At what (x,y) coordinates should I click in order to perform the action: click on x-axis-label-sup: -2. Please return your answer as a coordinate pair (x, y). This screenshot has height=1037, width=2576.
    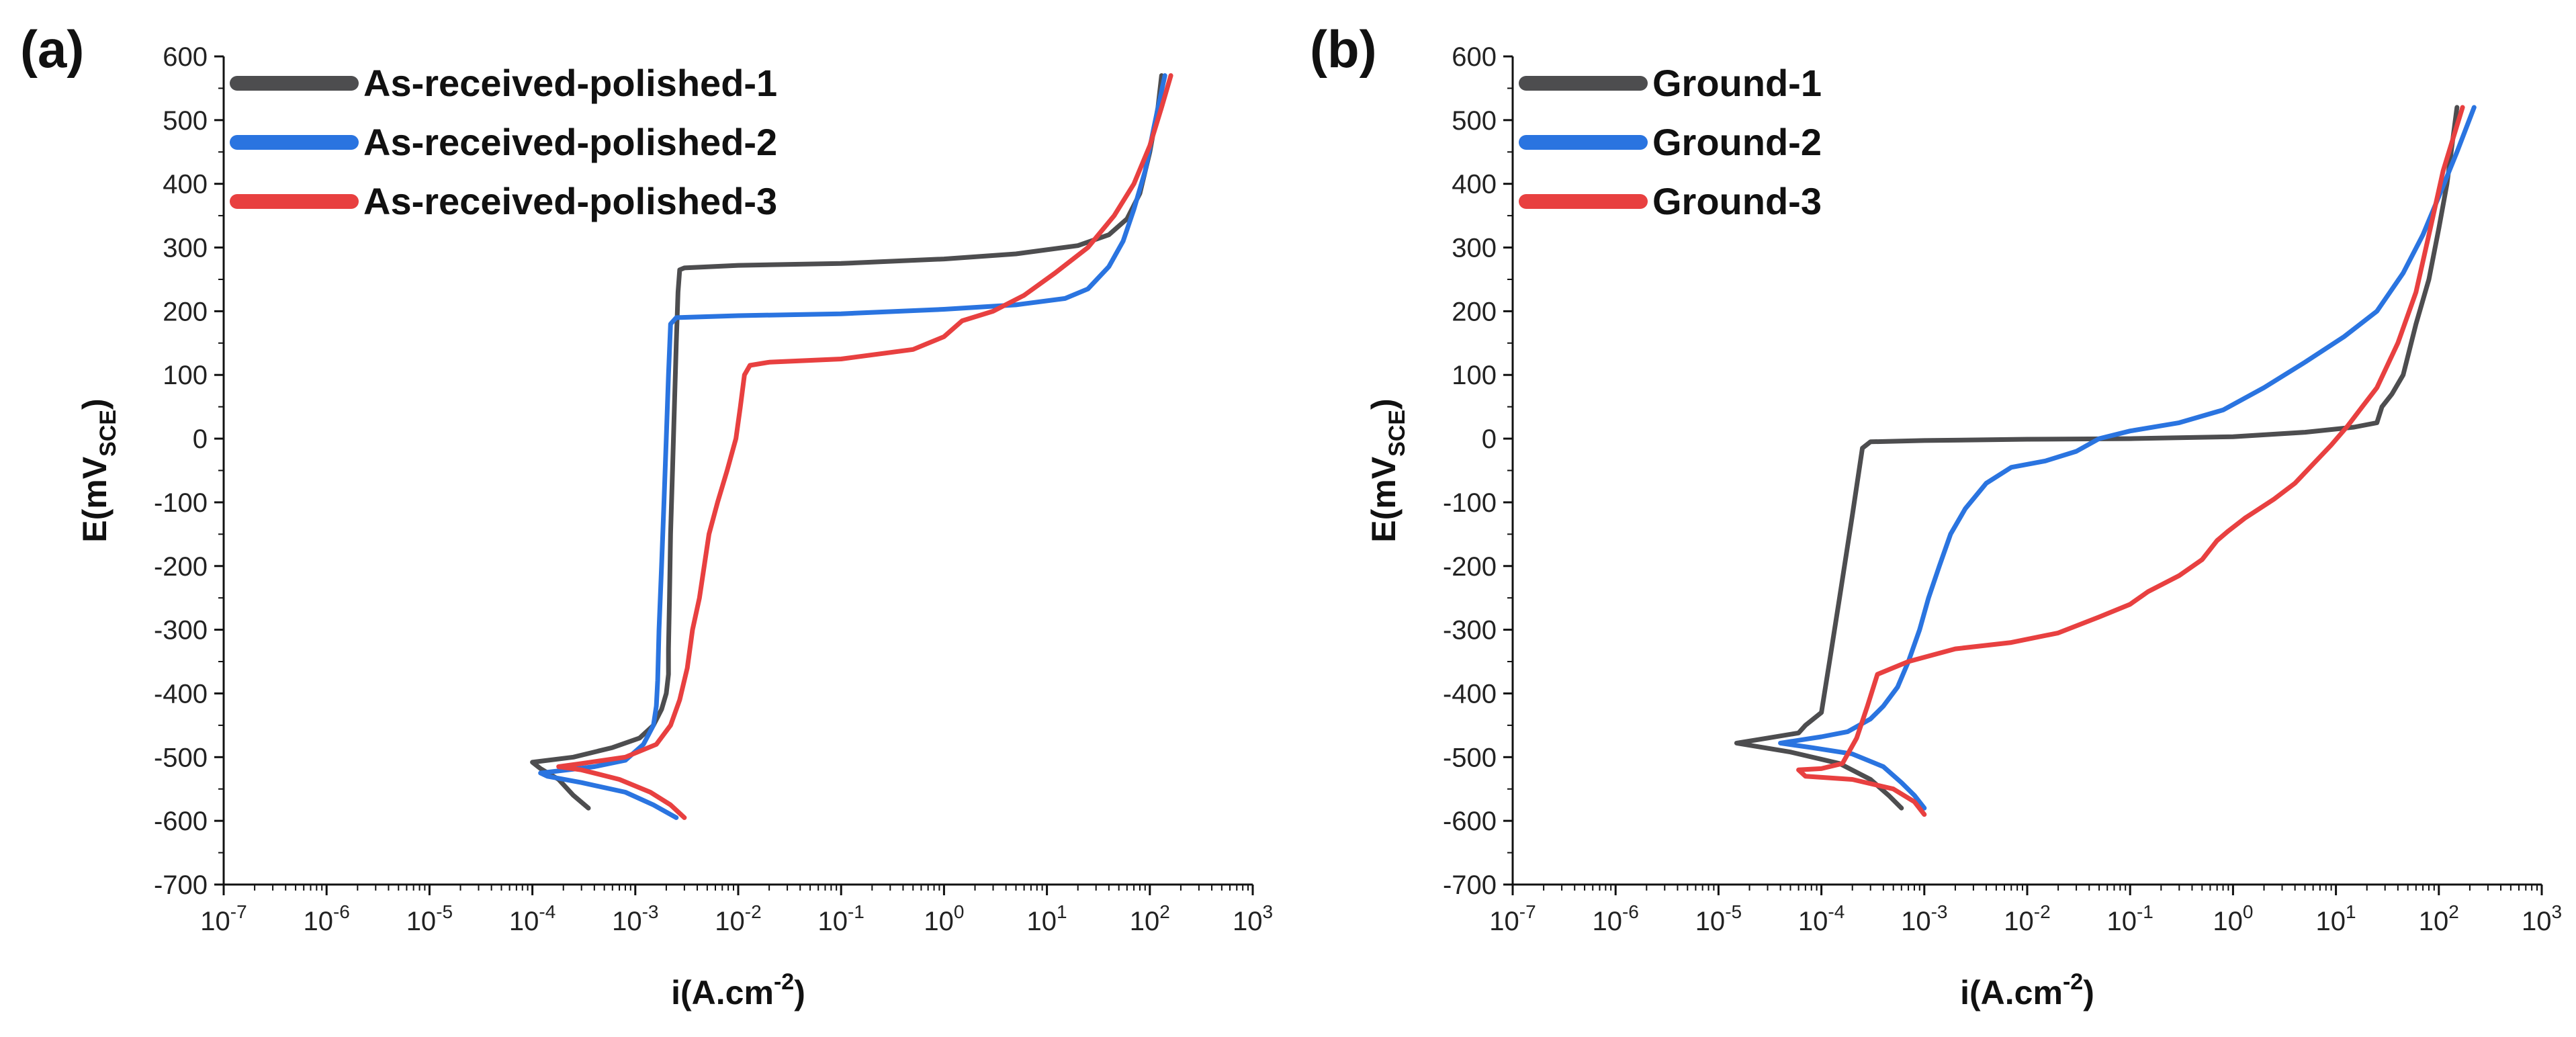
    Looking at the image, I should click on (2073, 982).